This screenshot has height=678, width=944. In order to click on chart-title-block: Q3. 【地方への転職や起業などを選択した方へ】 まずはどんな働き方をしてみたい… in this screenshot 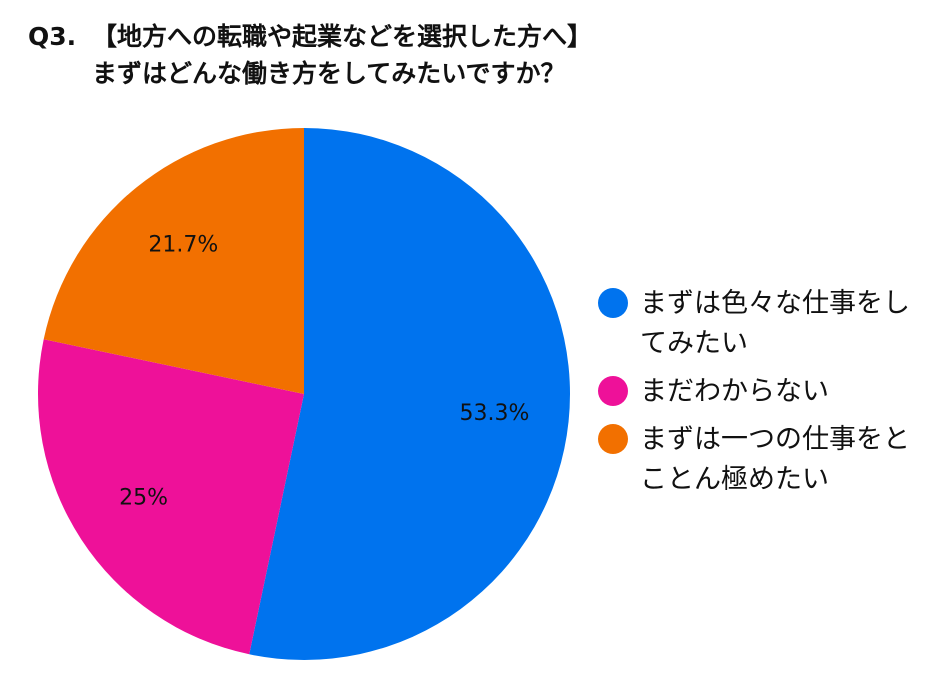, I will do `click(478, 55)`.